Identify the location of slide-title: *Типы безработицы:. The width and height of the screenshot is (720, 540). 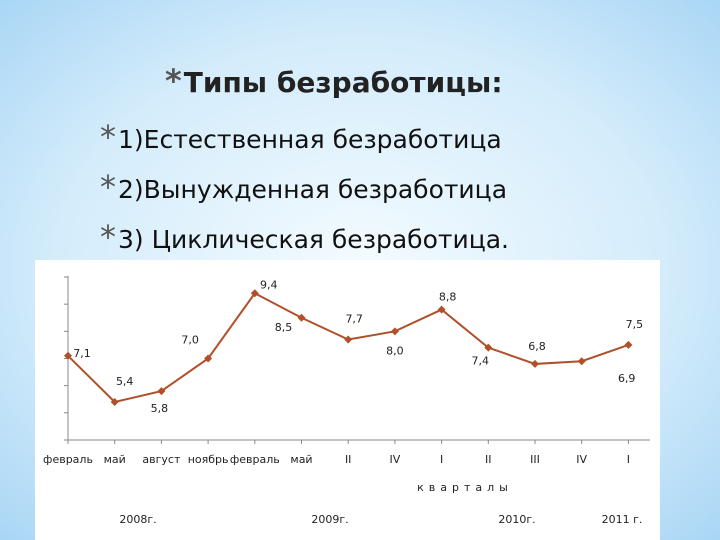
(334, 81).